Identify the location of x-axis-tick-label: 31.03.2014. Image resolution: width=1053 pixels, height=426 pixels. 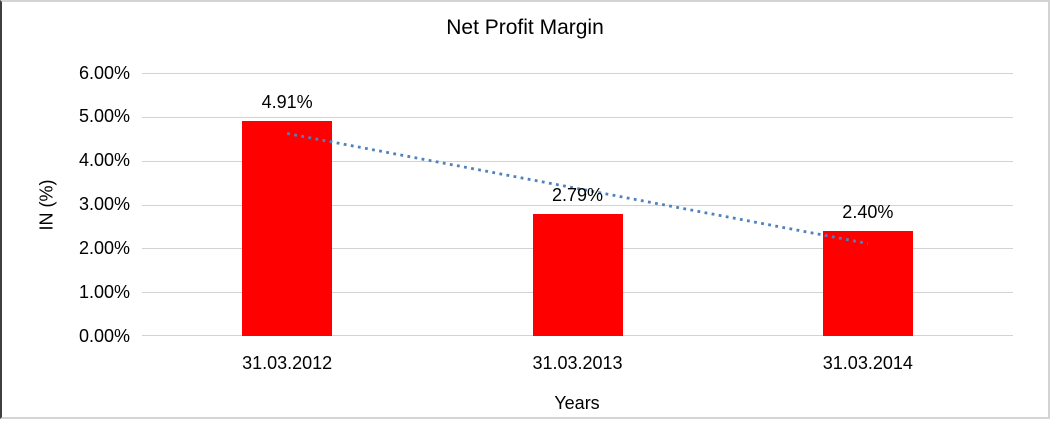
(867, 363).